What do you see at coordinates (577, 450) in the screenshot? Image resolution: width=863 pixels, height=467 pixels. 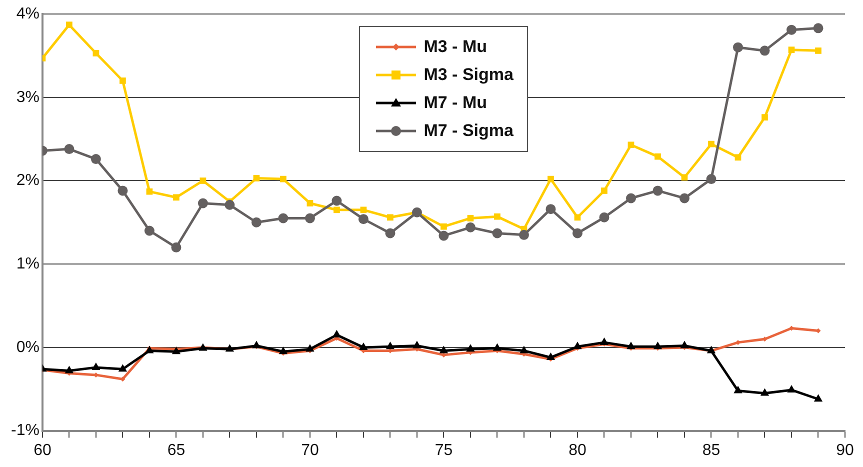 I see `x-tick-label: 80` at bounding box center [577, 450].